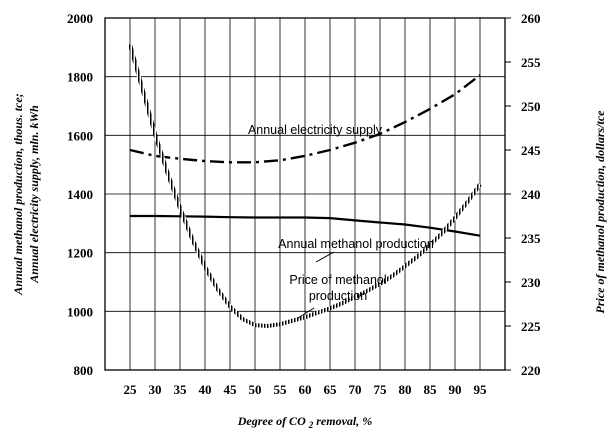  I want to click on annotation-label: Annual methanol production, so click(356, 244).